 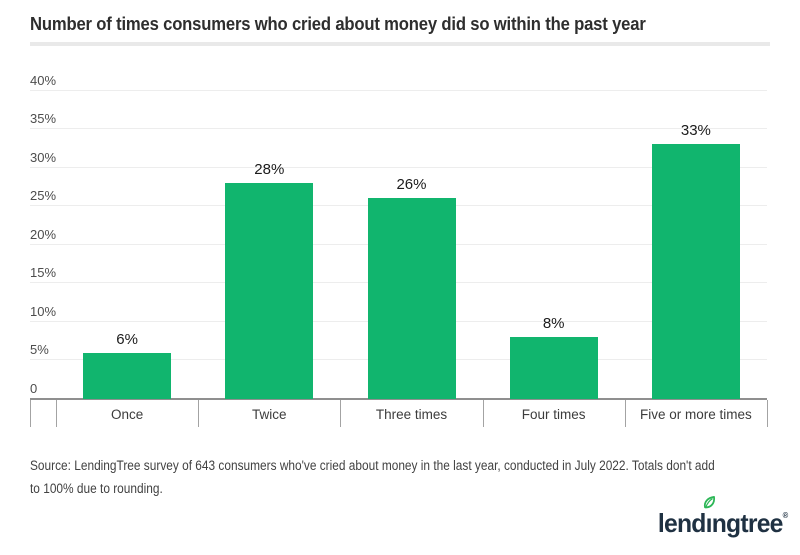 What do you see at coordinates (43, 157) in the screenshot?
I see `y-axis-label-30: 30%` at bounding box center [43, 157].